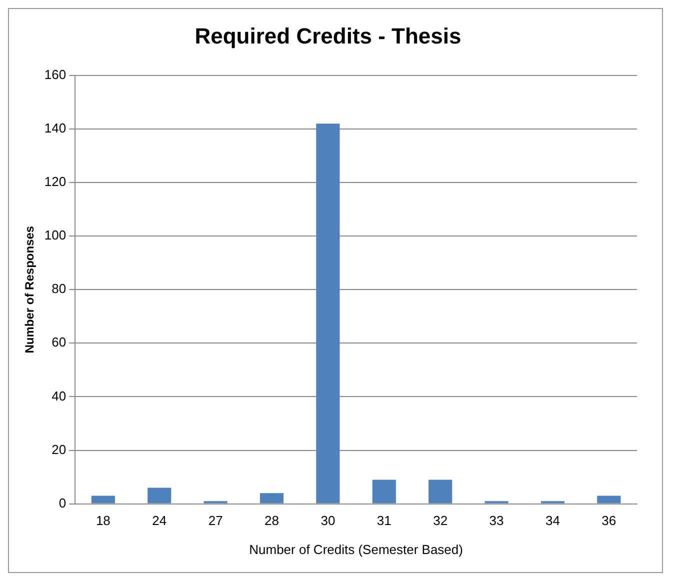  Describe the element at coordinates (356, 549) in the screenshot. I see `x-axis-title: Number of Credits (Semester Based)` at that location.